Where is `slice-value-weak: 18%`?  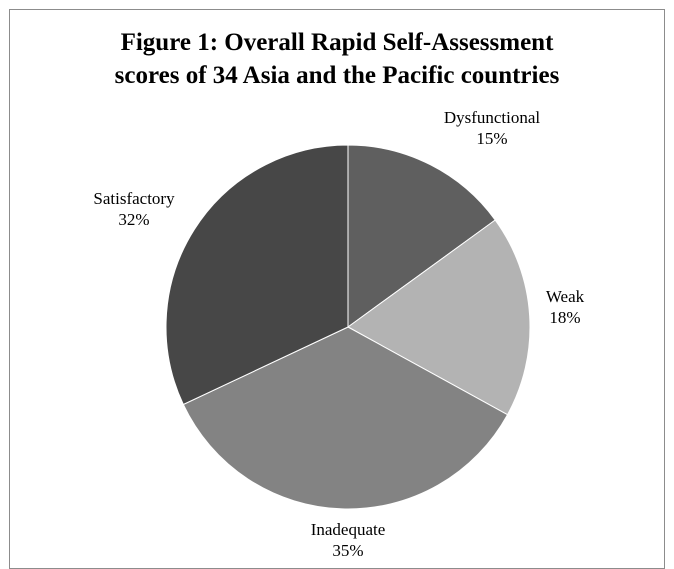 slice-value-weak: 18% is located at coordinates (564, 317).